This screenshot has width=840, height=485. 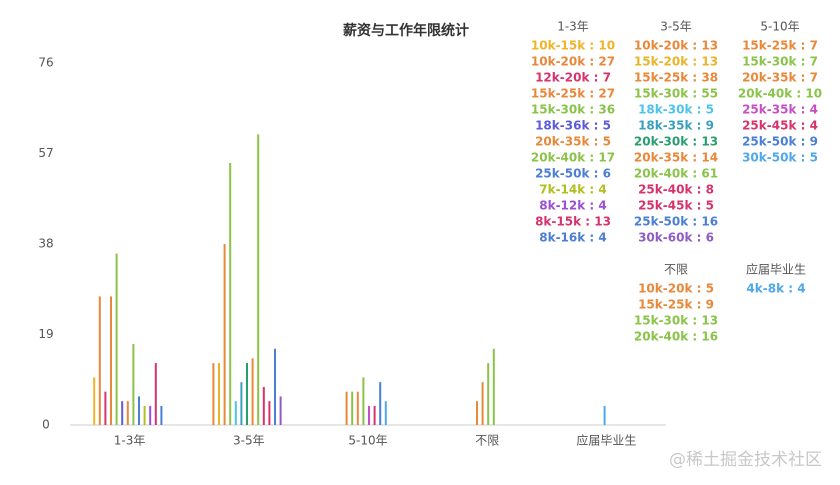 I want to click on legend-item: 20k-35k : 5, so click(x=573, y=142).